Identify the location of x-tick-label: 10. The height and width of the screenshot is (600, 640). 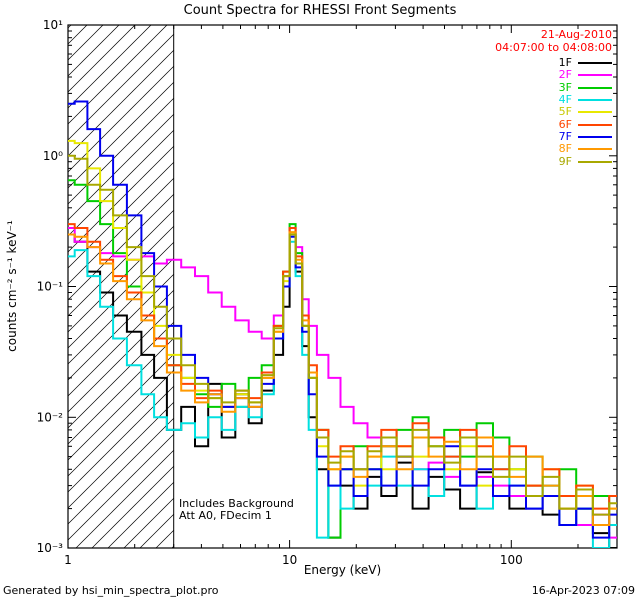
(289, 560).